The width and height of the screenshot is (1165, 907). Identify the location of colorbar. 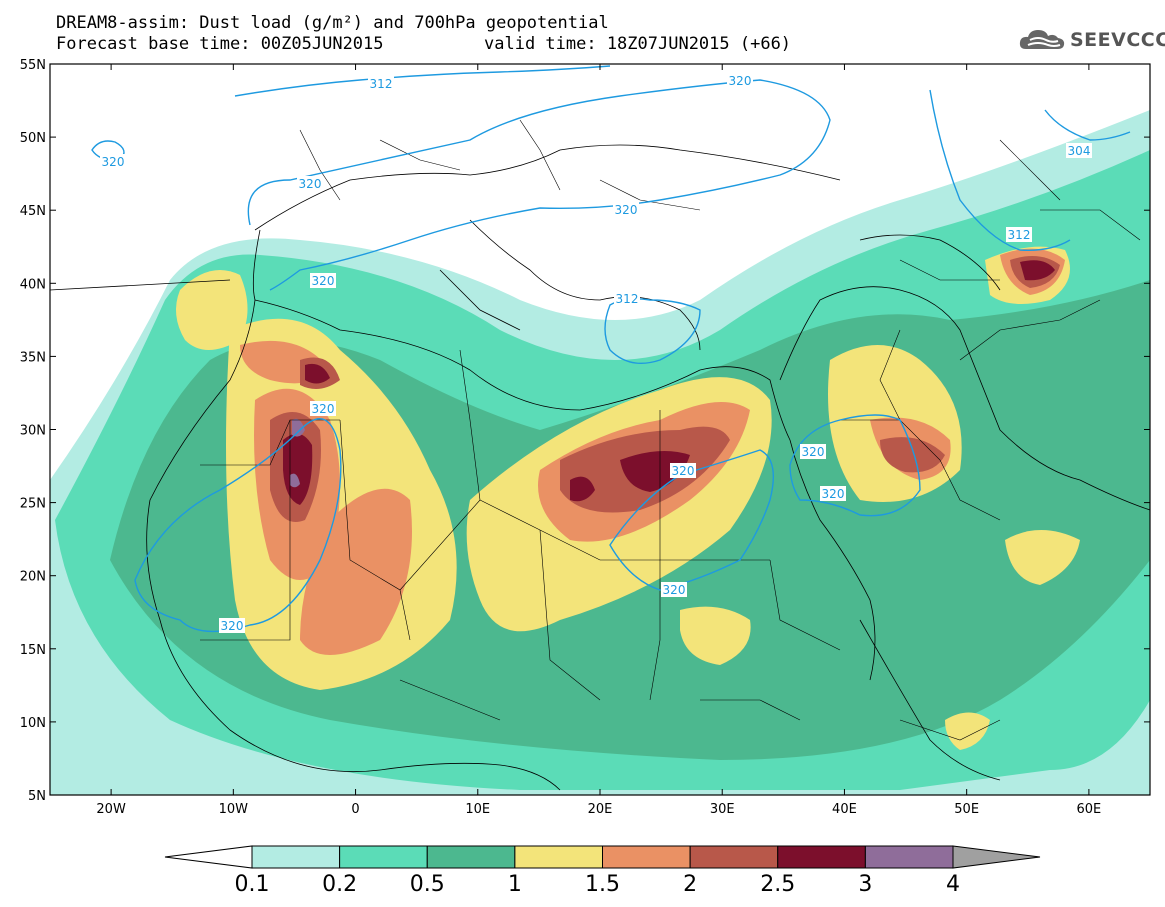
(602, 857).